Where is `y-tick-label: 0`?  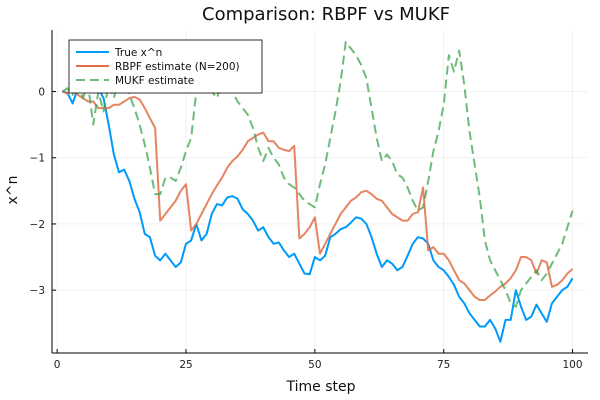 y-tick-label: 0 is located at coordinates (41, 93).